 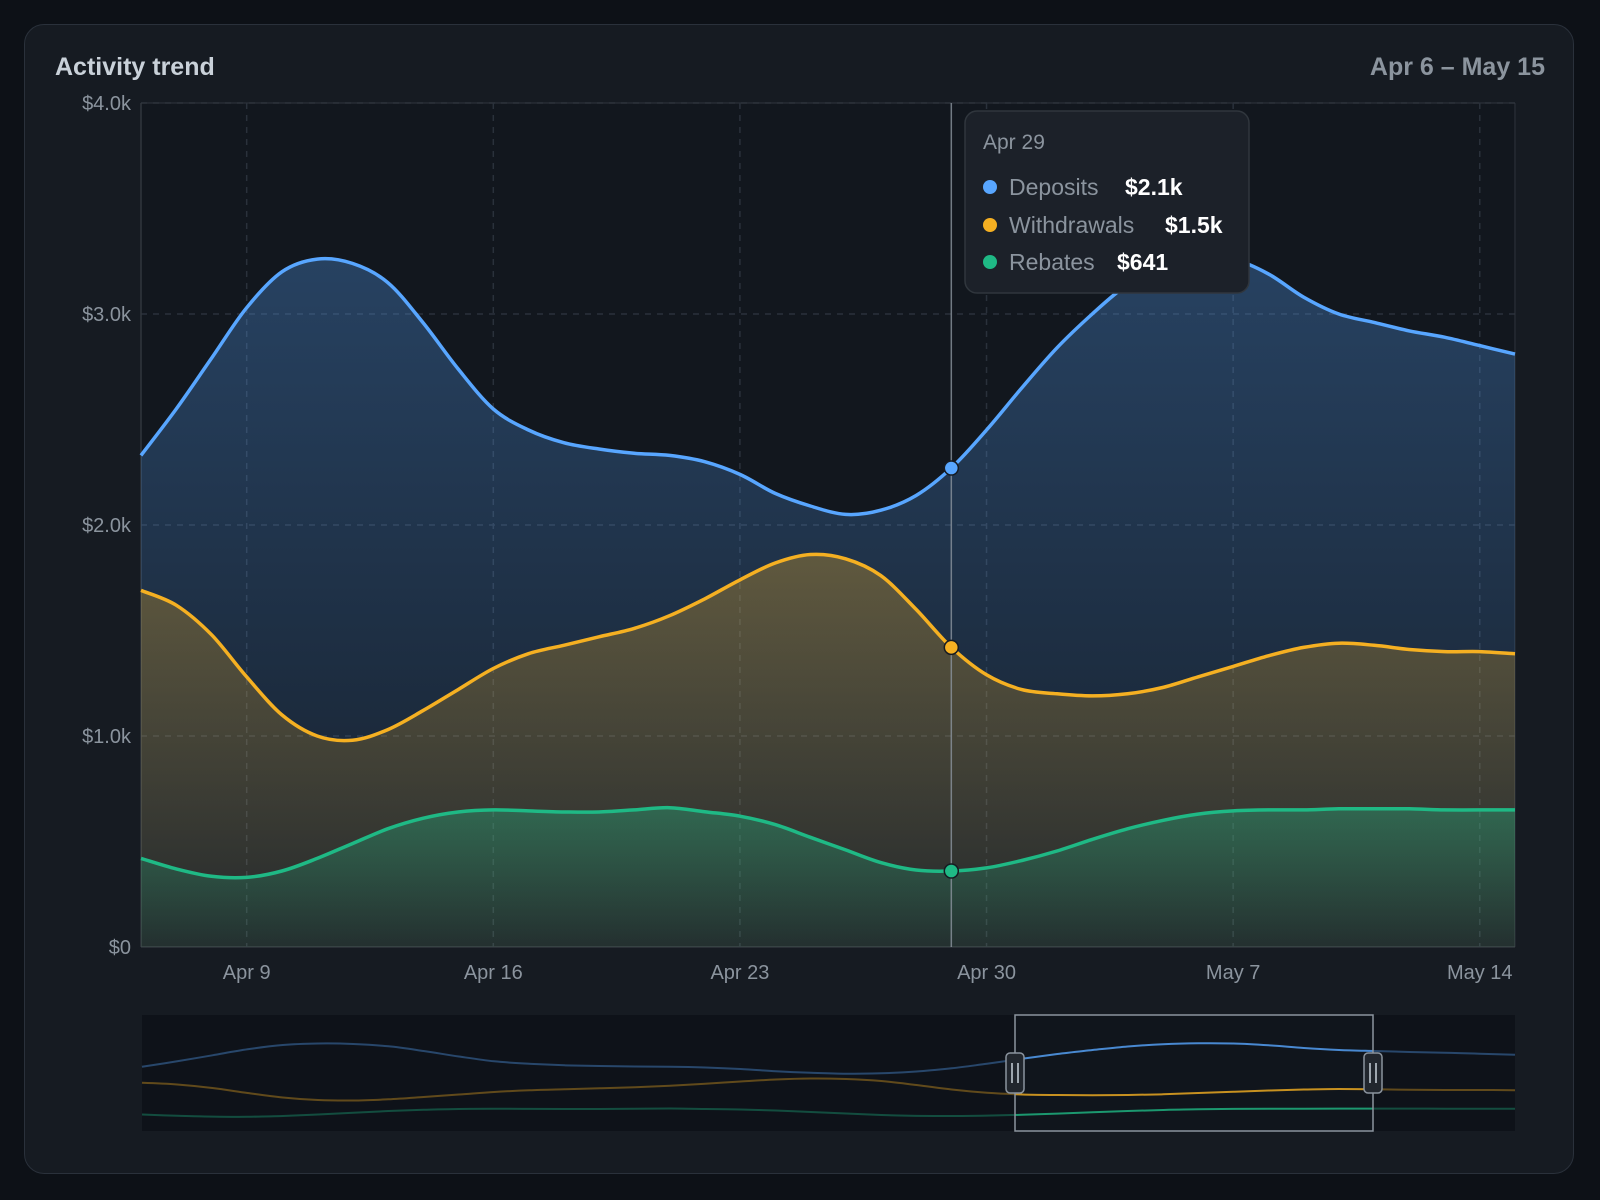 What do you see at coordinates (1233, 973) in the screenshot?
I see `x-tick-label: May 7` at bounding box center [1233, 973].